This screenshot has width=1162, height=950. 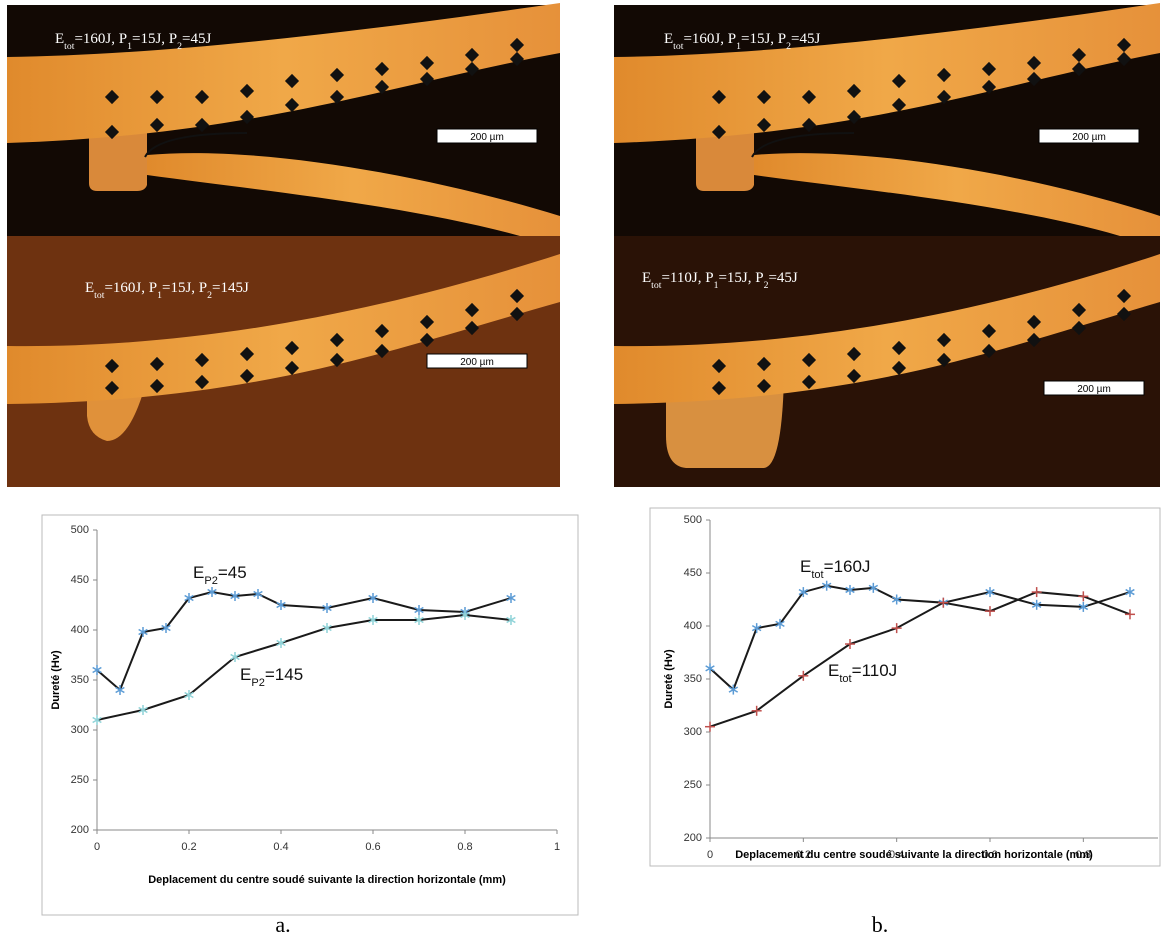 I want to click on panel-label-part: =45J, so click(x=782, y=278).